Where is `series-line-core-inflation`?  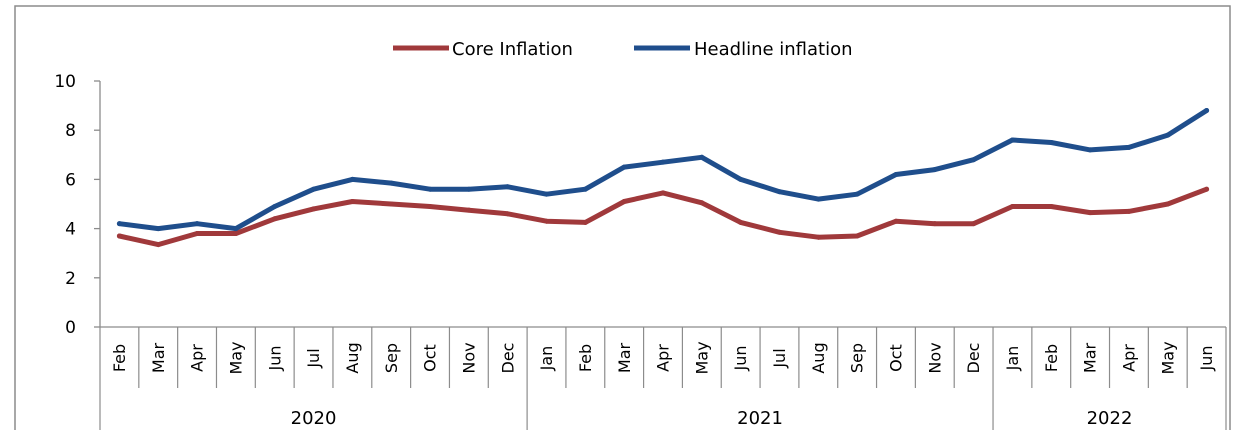
series-line-core-inflation is located at coordinates (663, 217).